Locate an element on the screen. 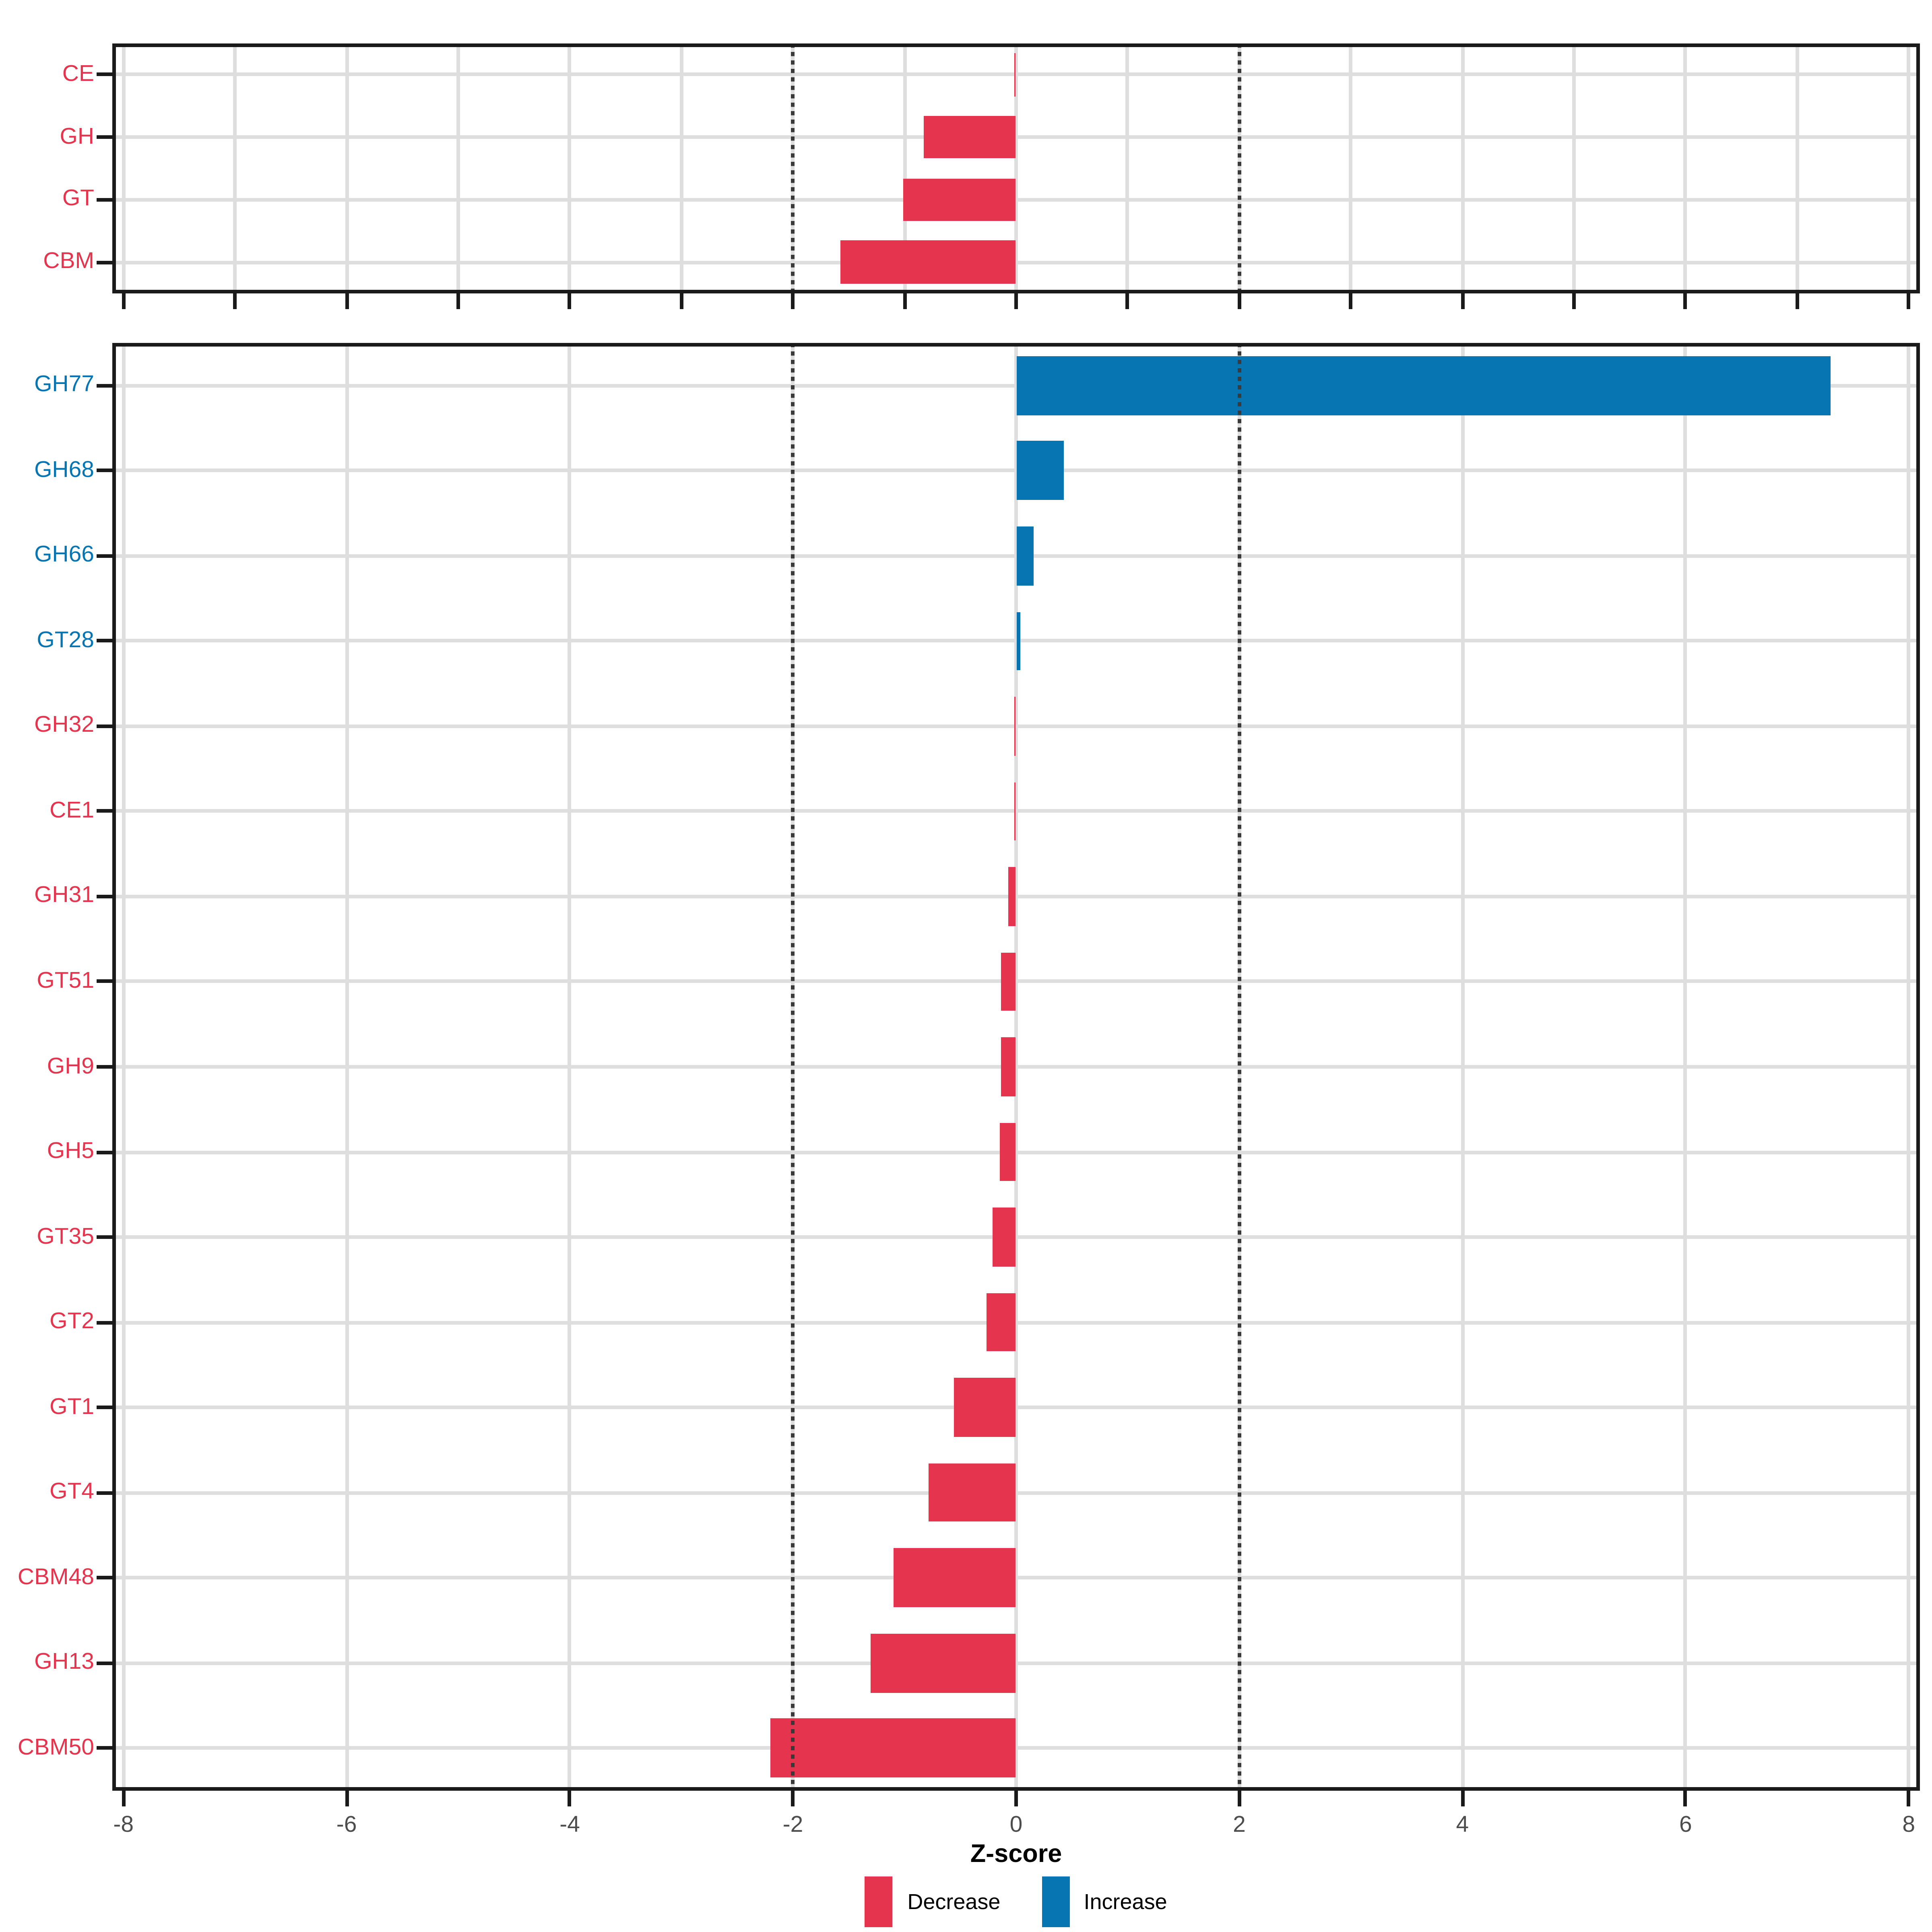 Image resolution: width=1932 pixels, height=1932 pixels. bar-CBM48 is located at coordinates (954, 1577).